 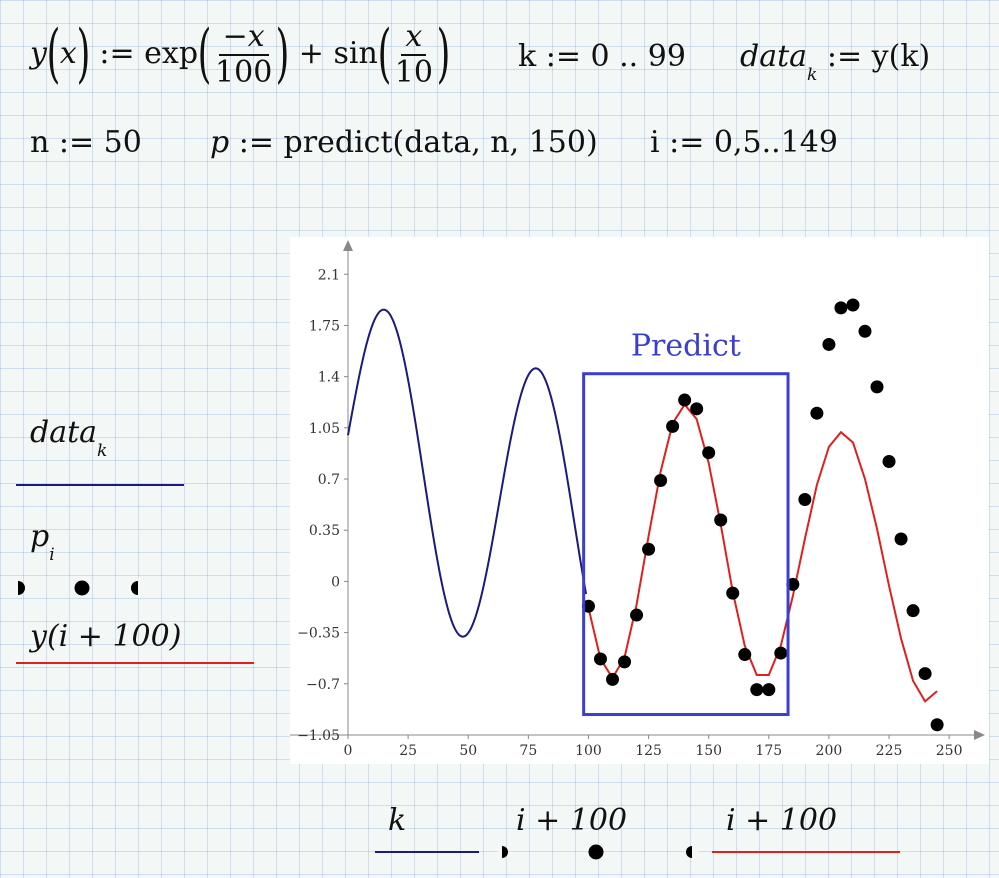 I want to click on legend-p-marker-sample, so click(x=75, y=588).